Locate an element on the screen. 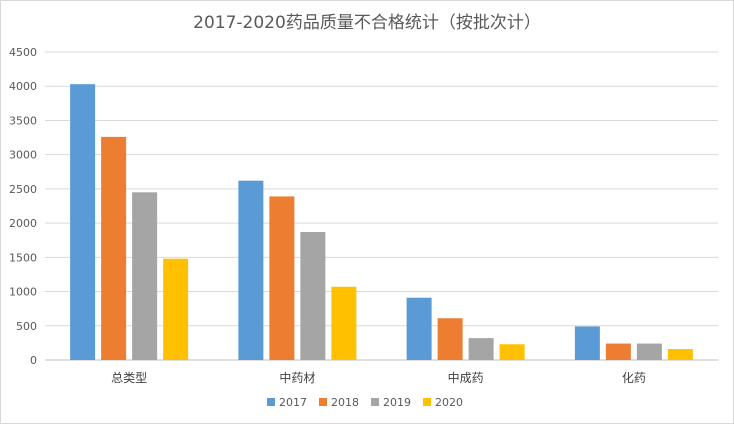  bar-2017-化药 is located at coordinates (587, 343).